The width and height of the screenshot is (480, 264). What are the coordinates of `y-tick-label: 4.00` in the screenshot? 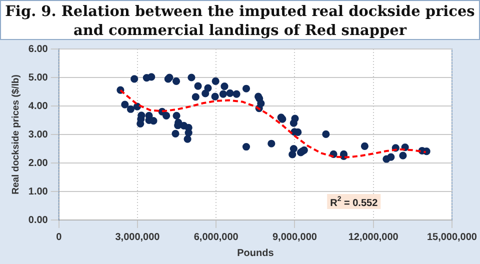 It's located at (38, 106).